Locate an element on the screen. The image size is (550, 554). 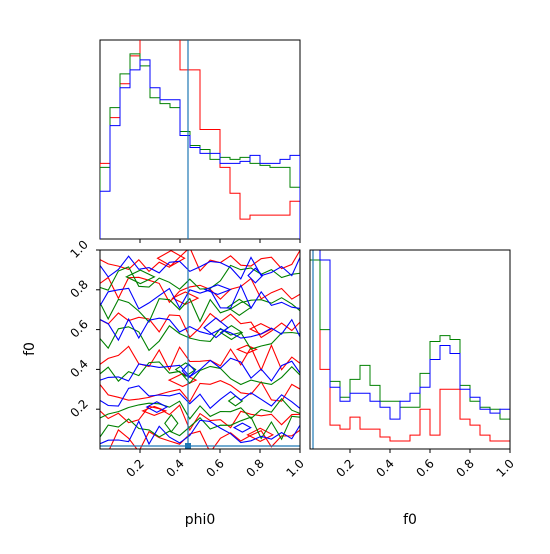
f0-x-label: f0 is located at coordinates (410, 520).